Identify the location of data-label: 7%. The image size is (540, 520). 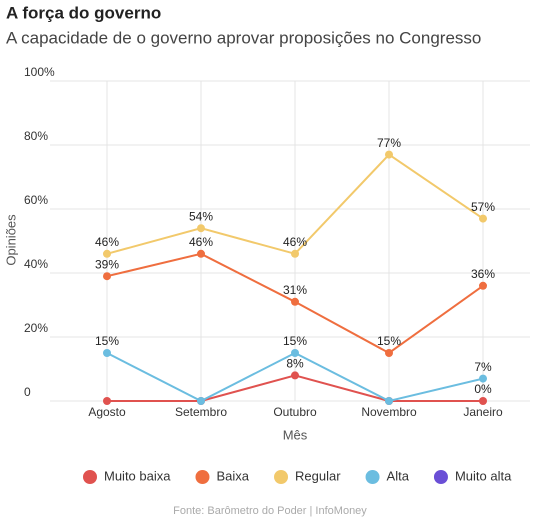
(483, 367).